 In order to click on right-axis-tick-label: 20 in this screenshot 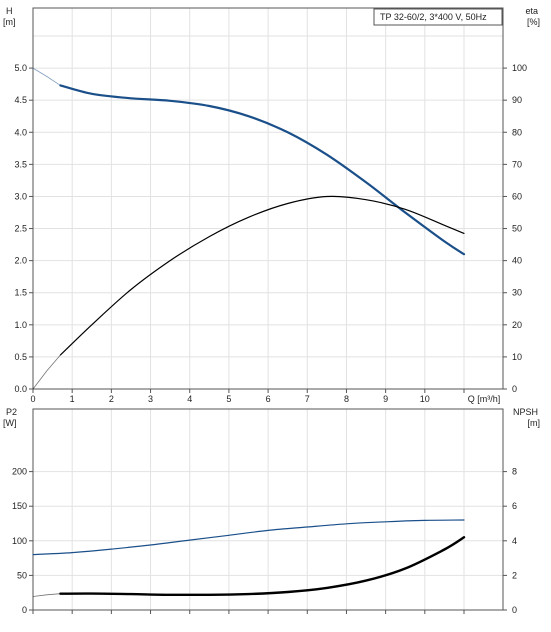, I will do `click(517, 325)`.